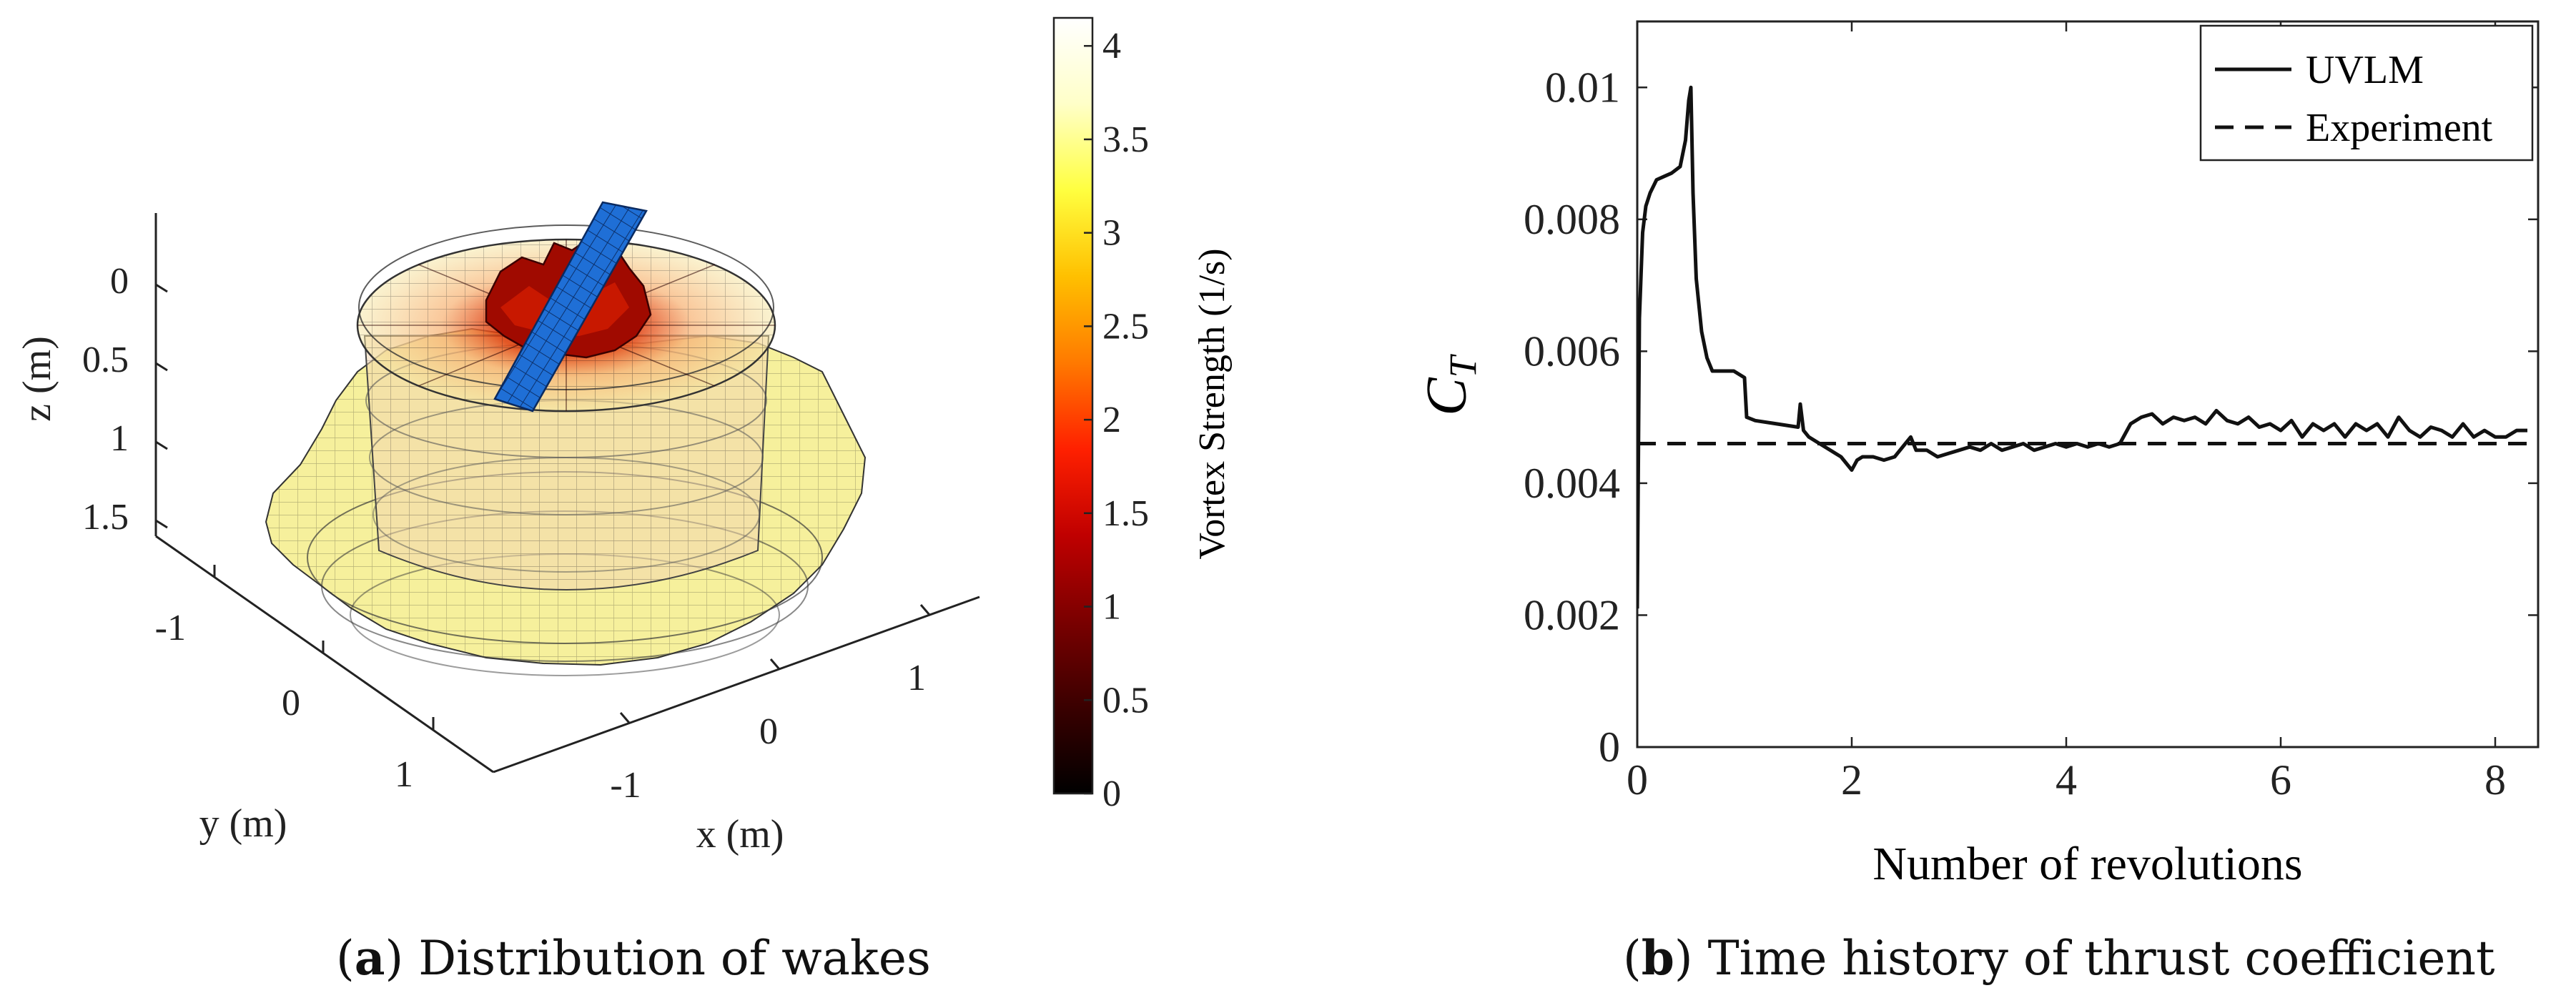  Describe the element at coordinates (291, 703) in the screenshot. I see `y-tick-0: 0` at that location.